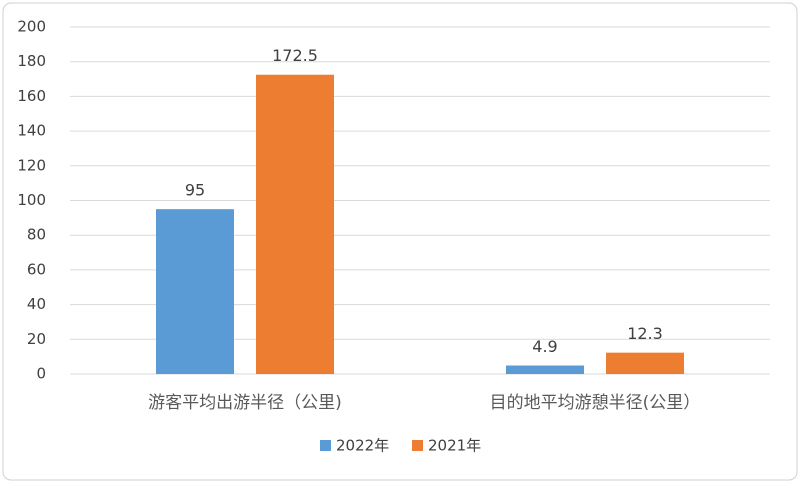  What do you see at coordinates (36, 304) in the screenshot?
I see `y-tick-label: 40` at bounding box center [36, 304].